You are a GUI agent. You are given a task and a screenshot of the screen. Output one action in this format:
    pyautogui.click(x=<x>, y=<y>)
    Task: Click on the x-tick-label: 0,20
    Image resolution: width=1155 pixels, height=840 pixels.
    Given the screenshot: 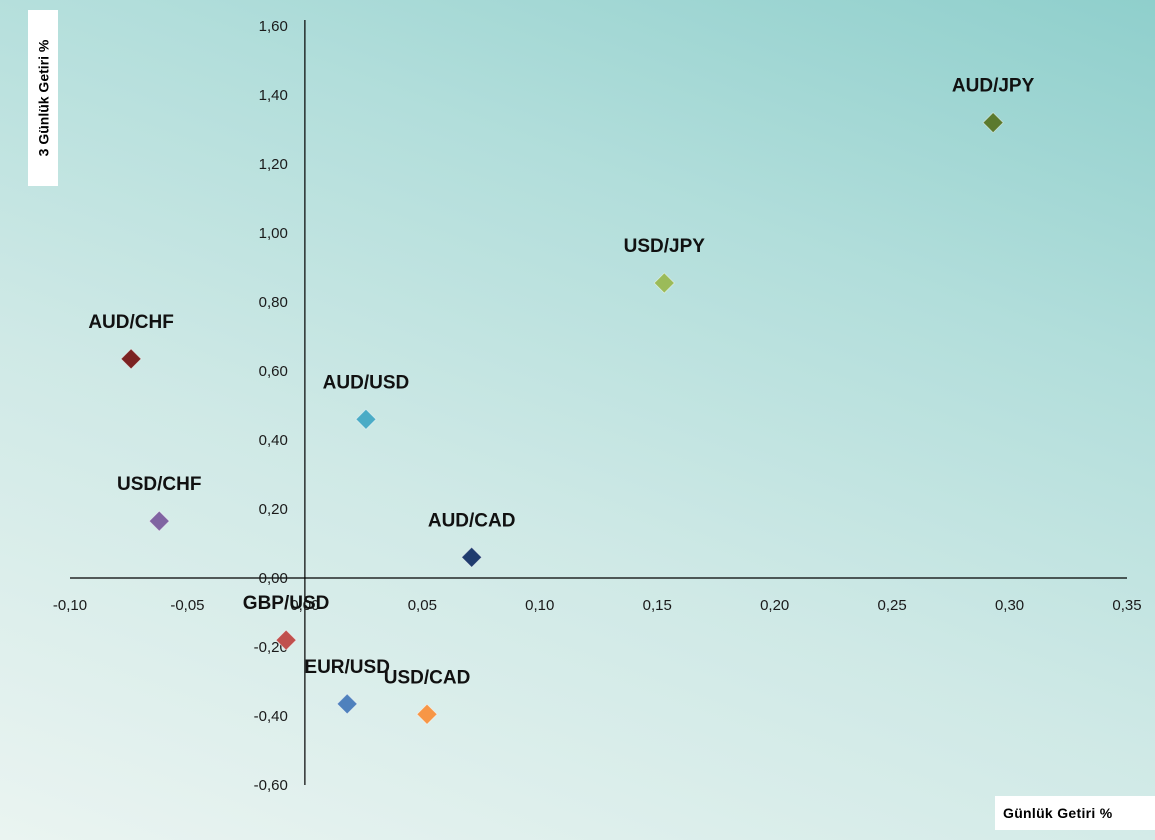 What is the action you would take?
    pyautogui.click(x=774, y=605)
    